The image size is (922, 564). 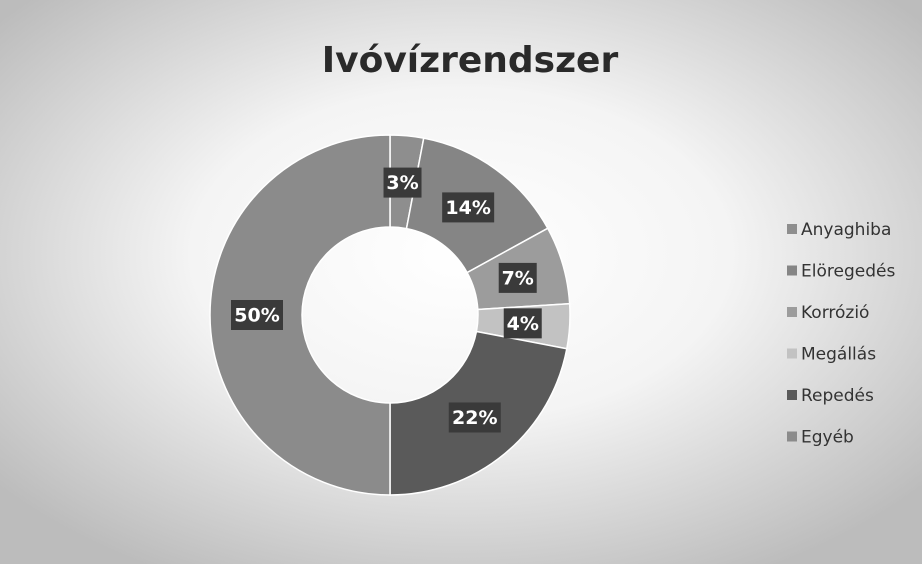 I want to click on data-label: 3%, so click(x=402, y=183).